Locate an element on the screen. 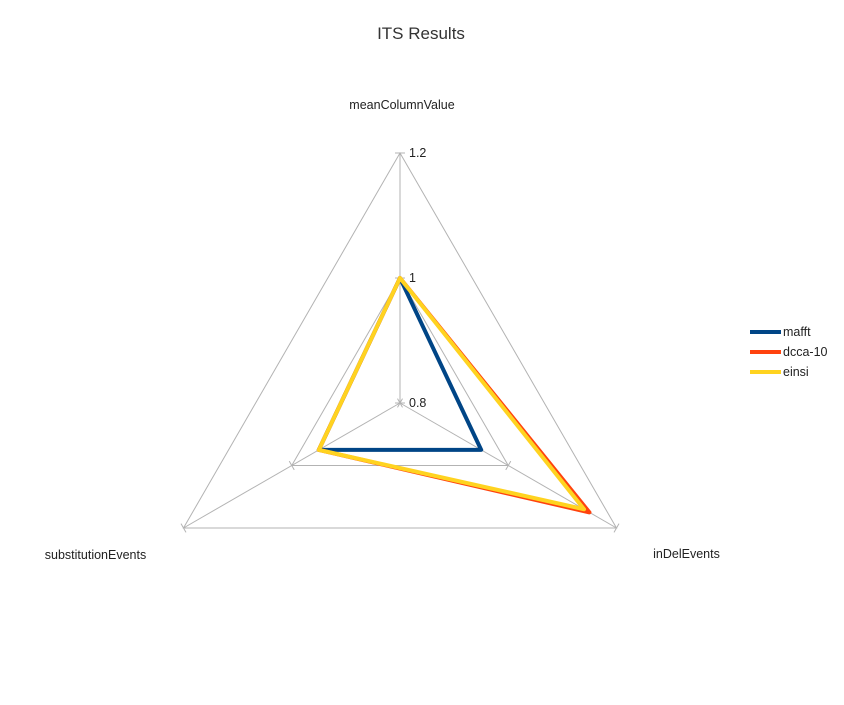 Image resolution: width=844 pixels, height=705 pixels. tick-label: 1.2 is located at coordinates (417, 153).